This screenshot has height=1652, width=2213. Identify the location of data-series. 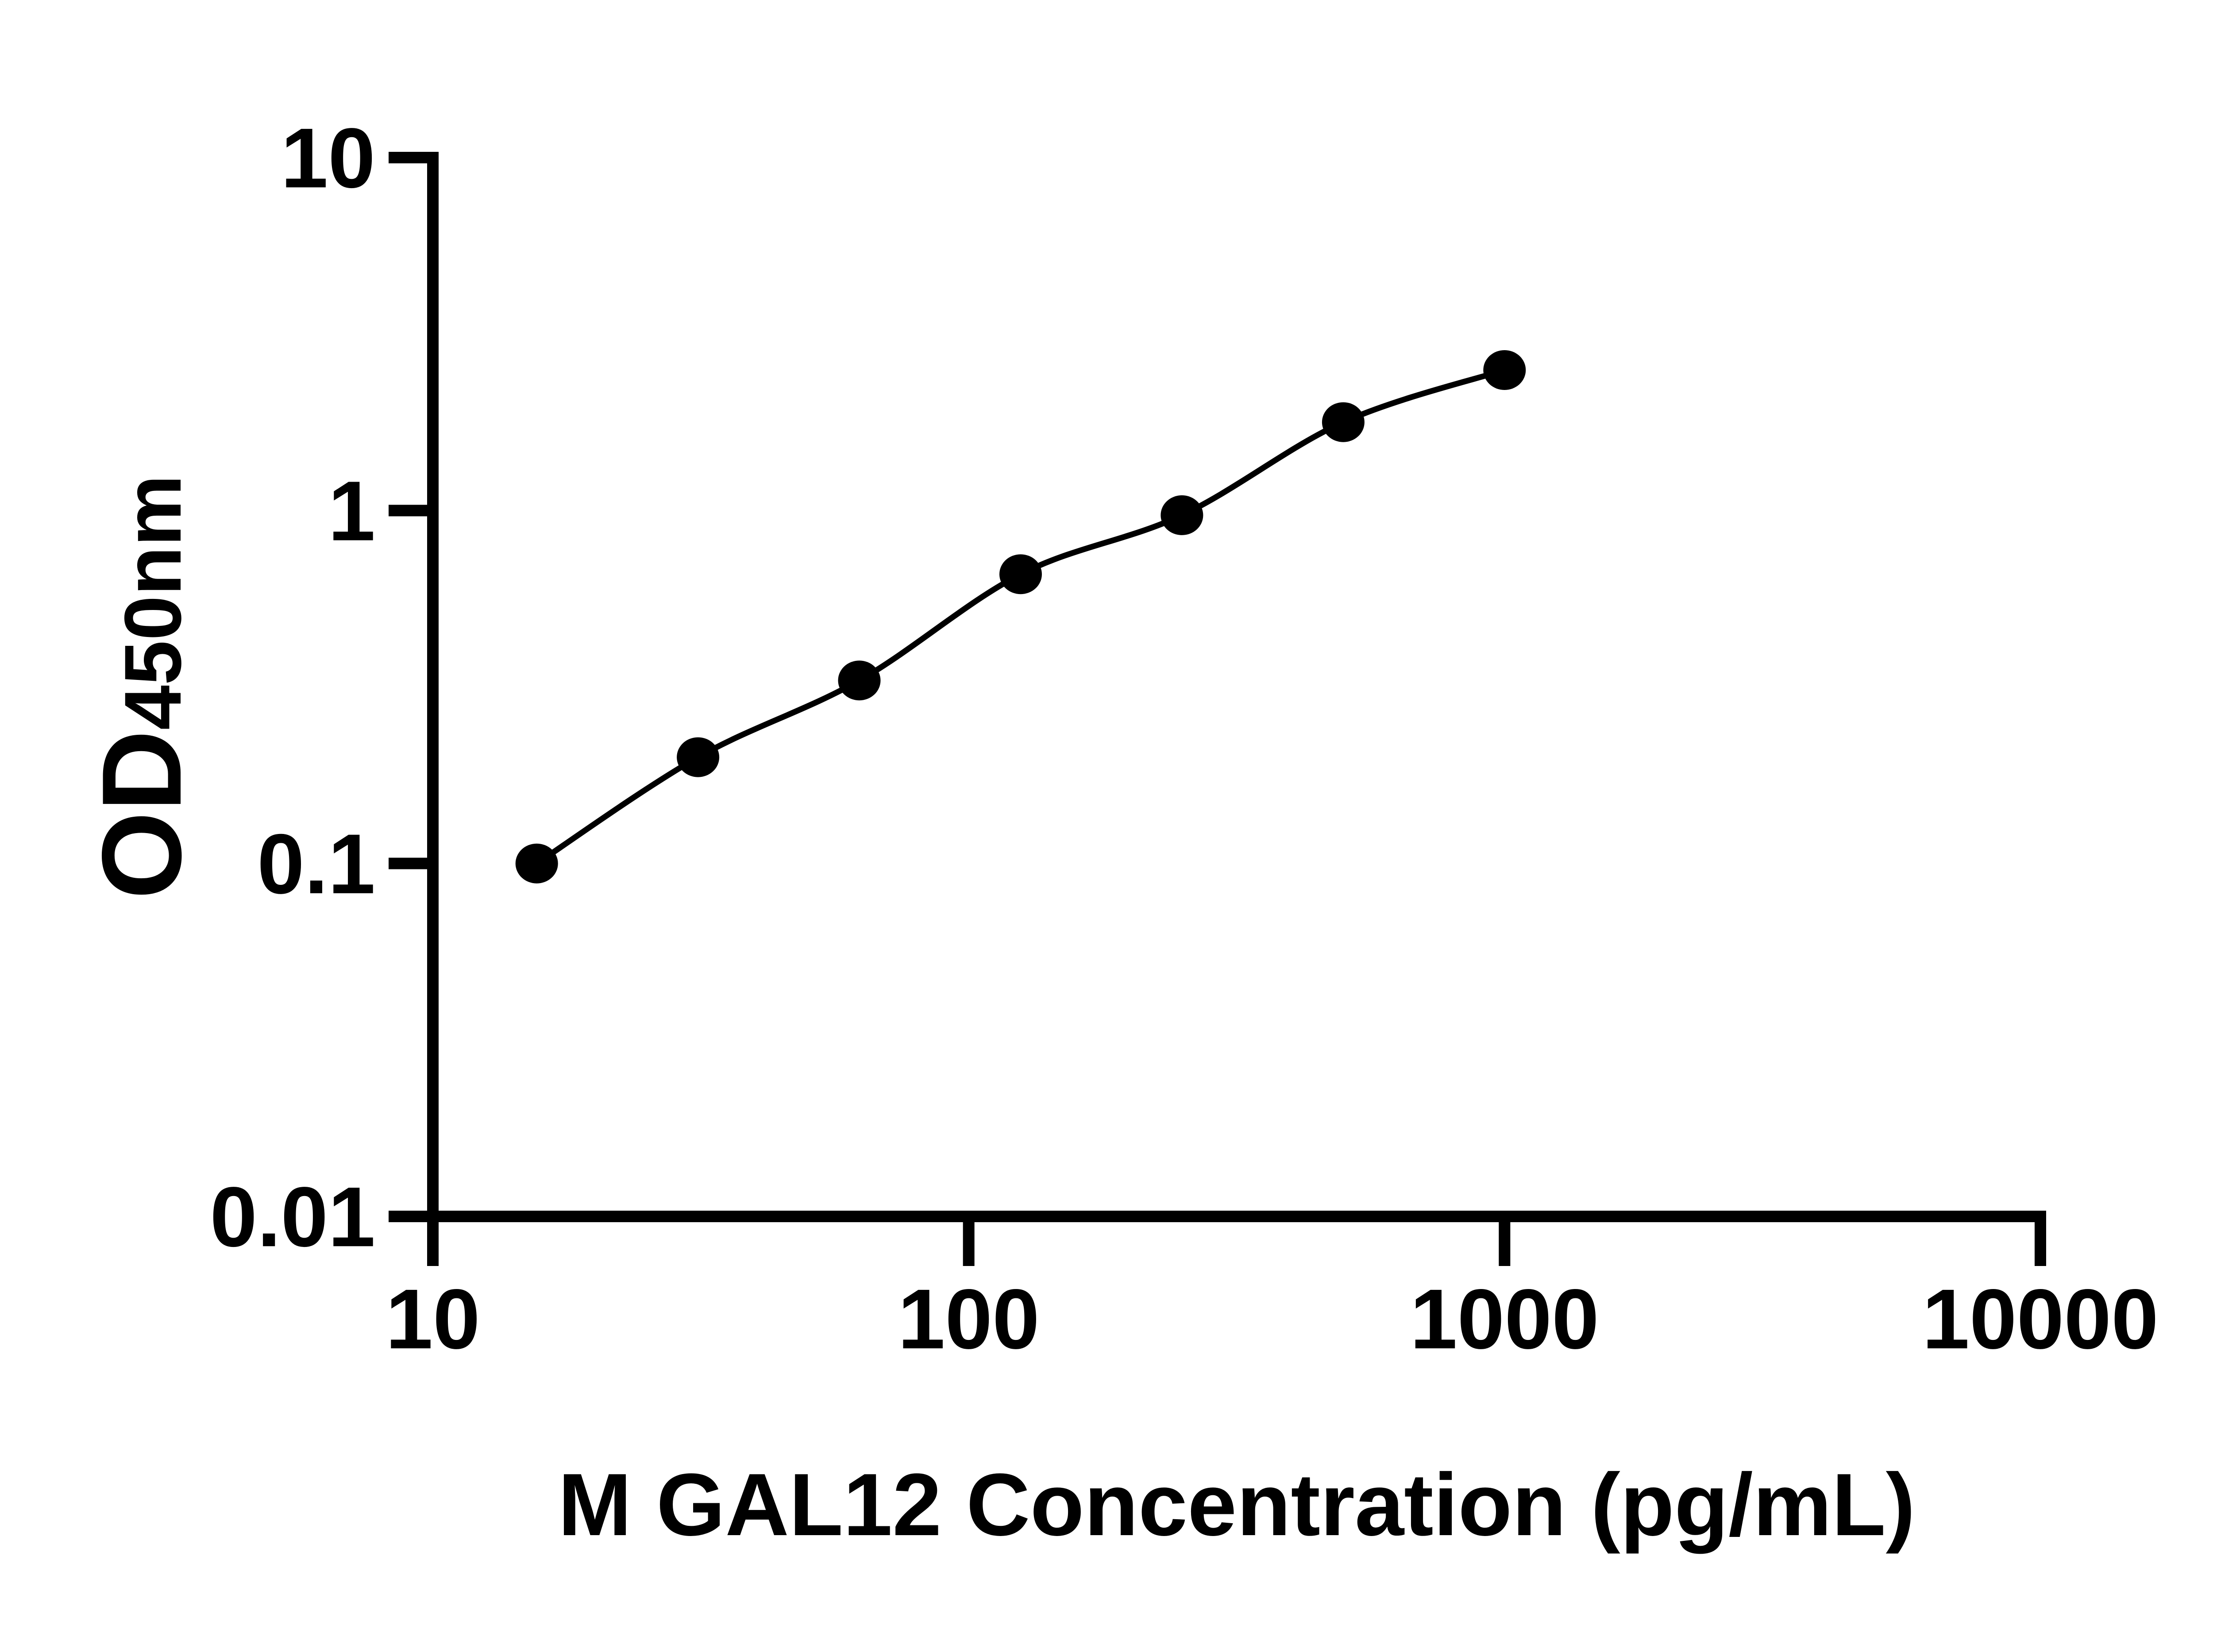
(1020, 617).